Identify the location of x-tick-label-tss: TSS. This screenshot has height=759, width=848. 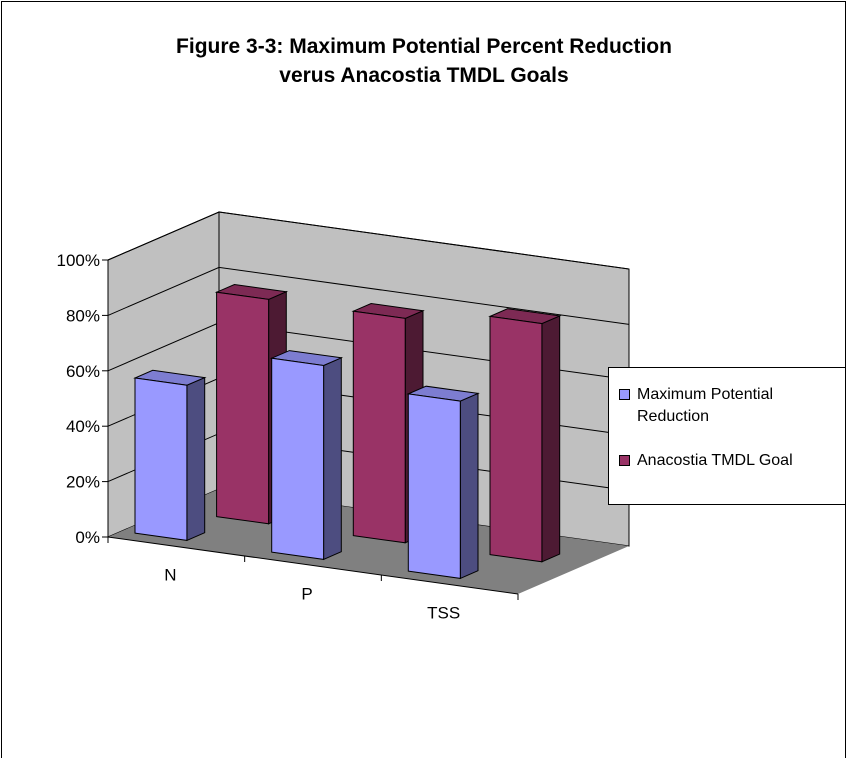
(443, 613).